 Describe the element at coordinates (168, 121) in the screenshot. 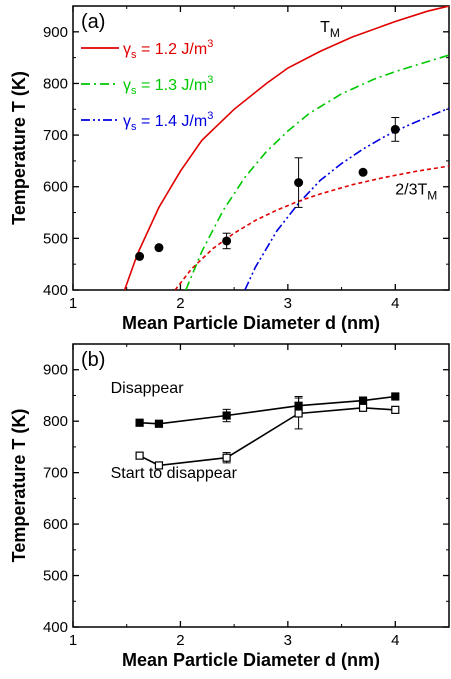

I see `legend-label: γs = 1.4 J/m3` at that location.